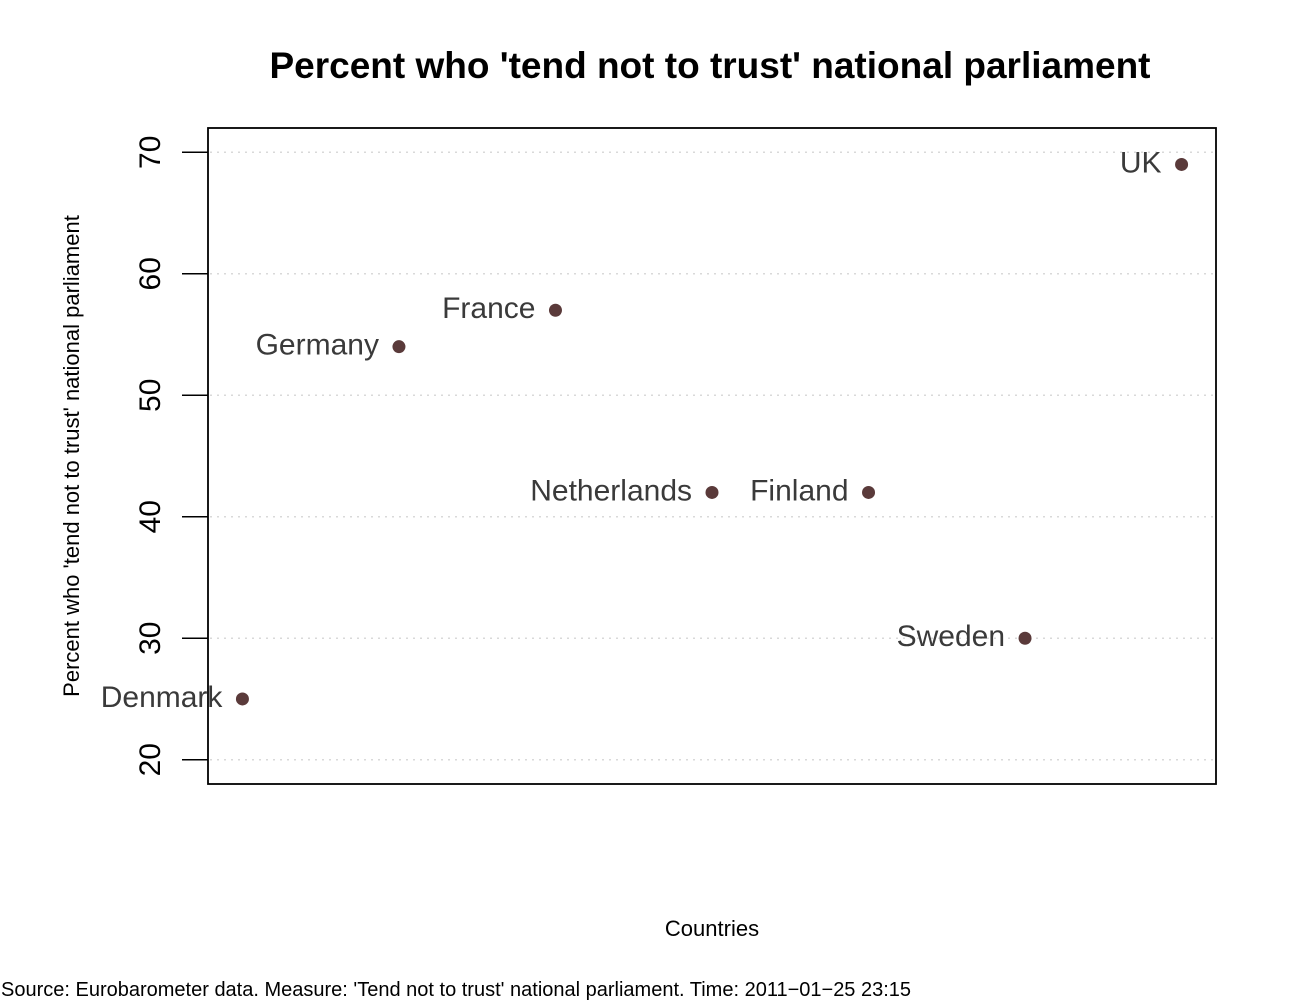  What do you see at coordinates (162, 697) in the screenshot?
I see `point-label: Denmark` at bounding box center [162, 697].